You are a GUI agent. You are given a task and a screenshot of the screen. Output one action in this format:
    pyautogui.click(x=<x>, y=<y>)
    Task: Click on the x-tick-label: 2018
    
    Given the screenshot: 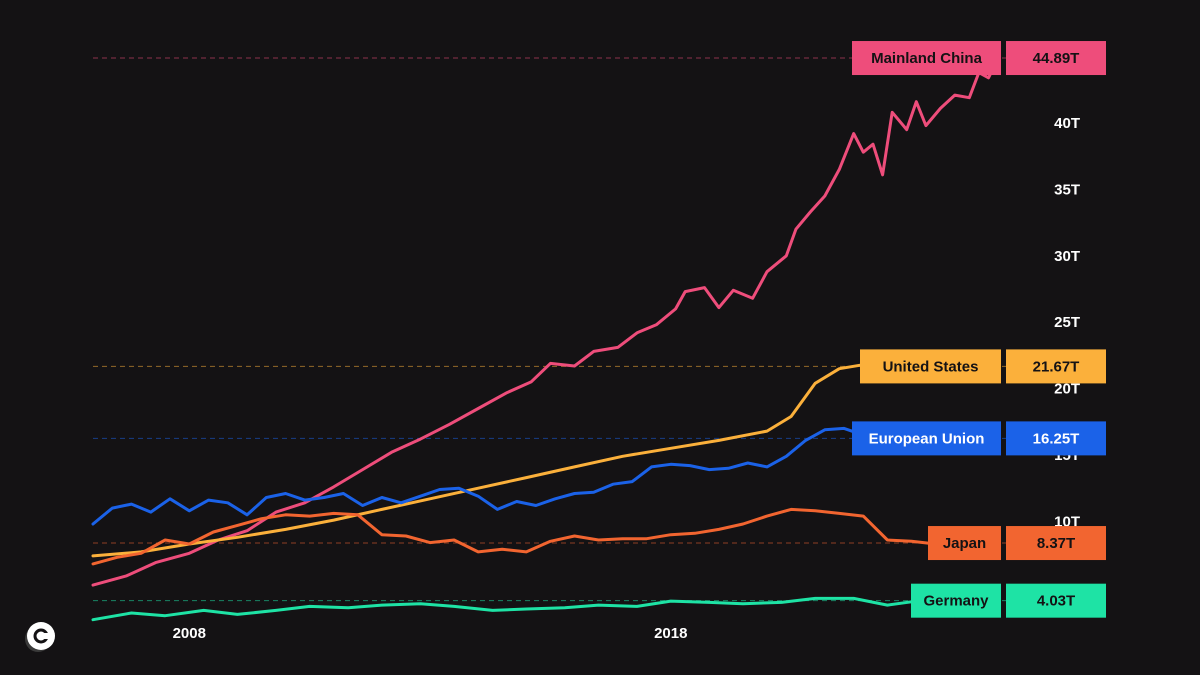 What is the action you would take?
    pyautogui.click(x=670, y=633)
    